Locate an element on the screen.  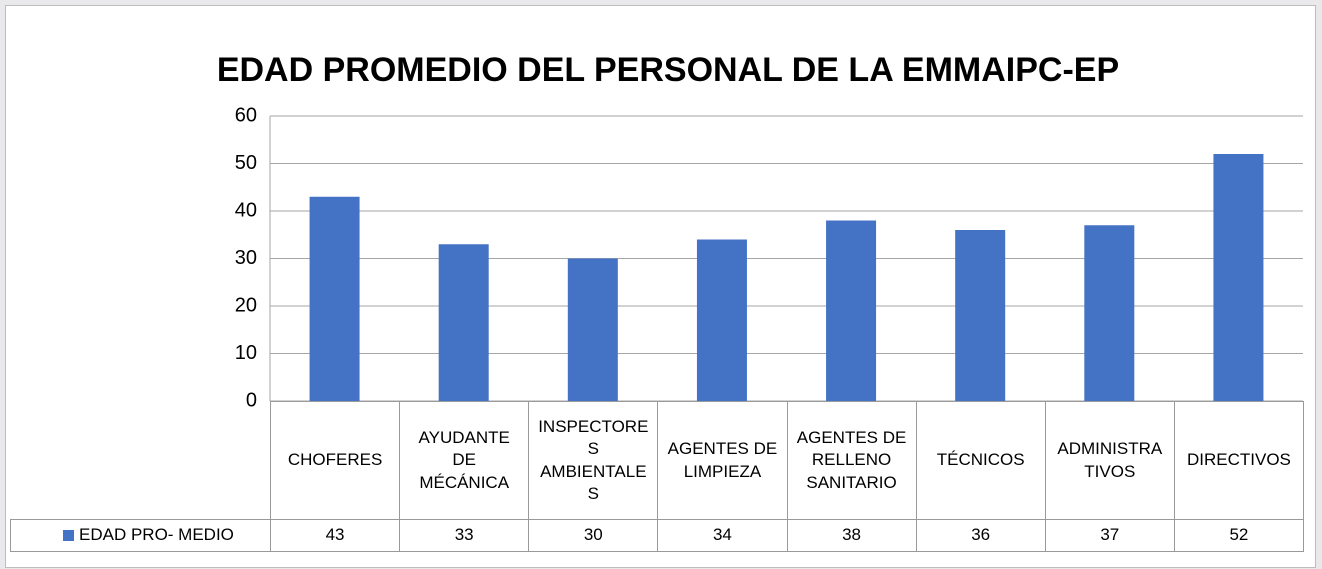
value-label: 52 is located at coordinates (1239, 535).